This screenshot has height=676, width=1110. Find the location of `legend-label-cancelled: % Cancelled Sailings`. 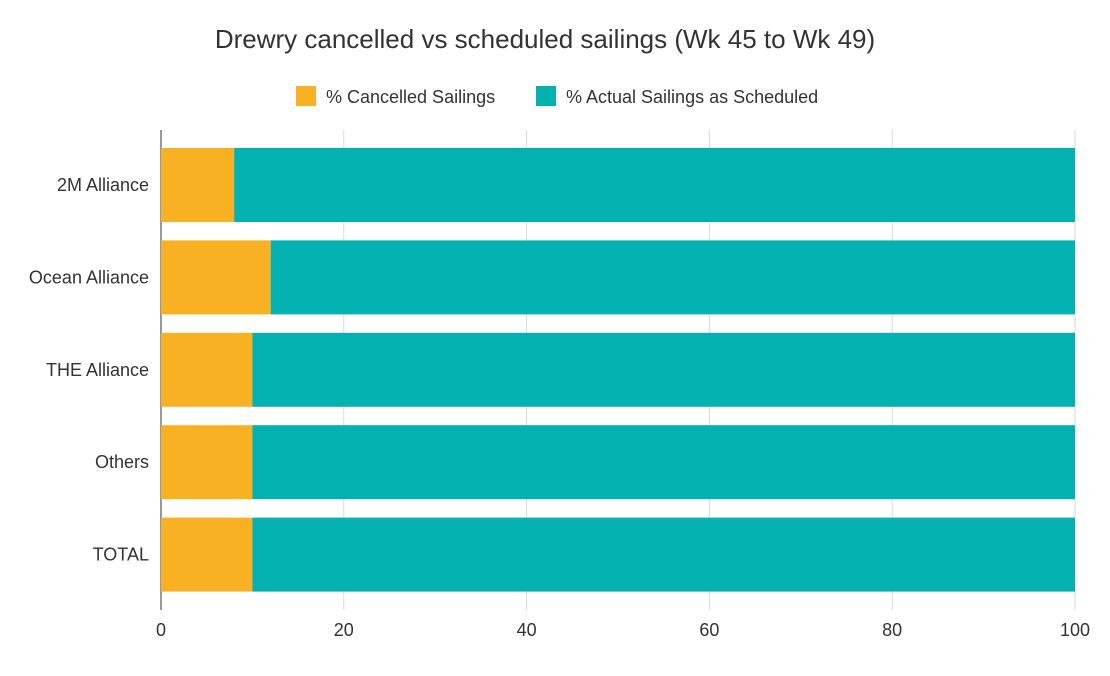

legend-label-cancelled: % Cancelled Sailings is located at coordinates (410, 97).